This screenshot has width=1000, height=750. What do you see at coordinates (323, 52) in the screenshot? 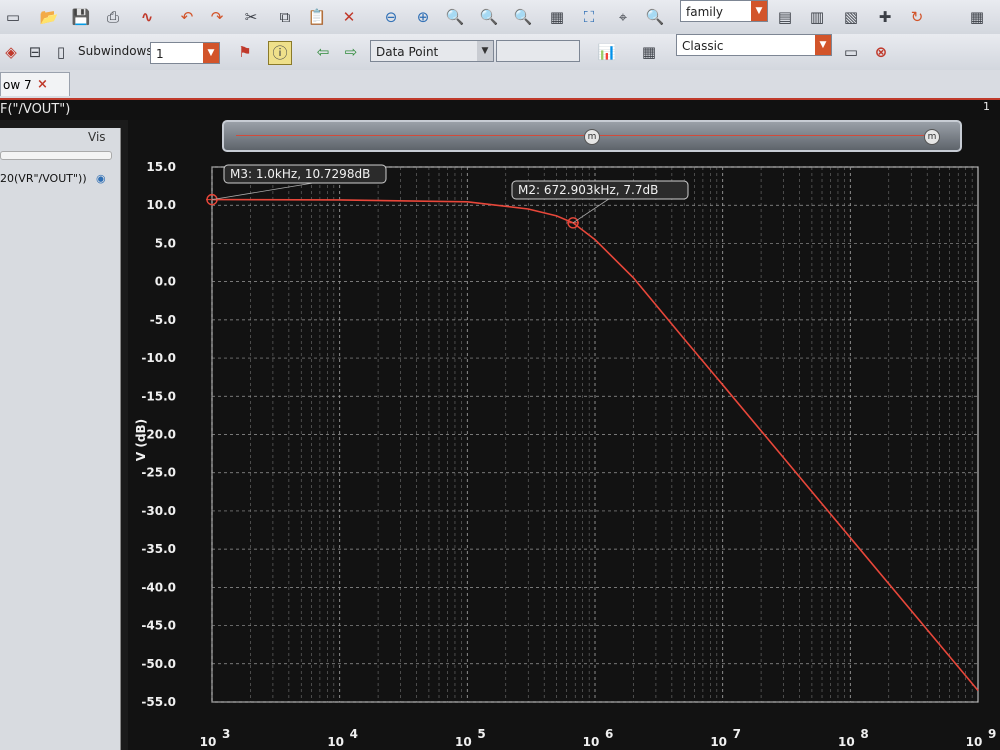
I see `prev-marker-icon: ⇦` at bounding box center [323, 52].